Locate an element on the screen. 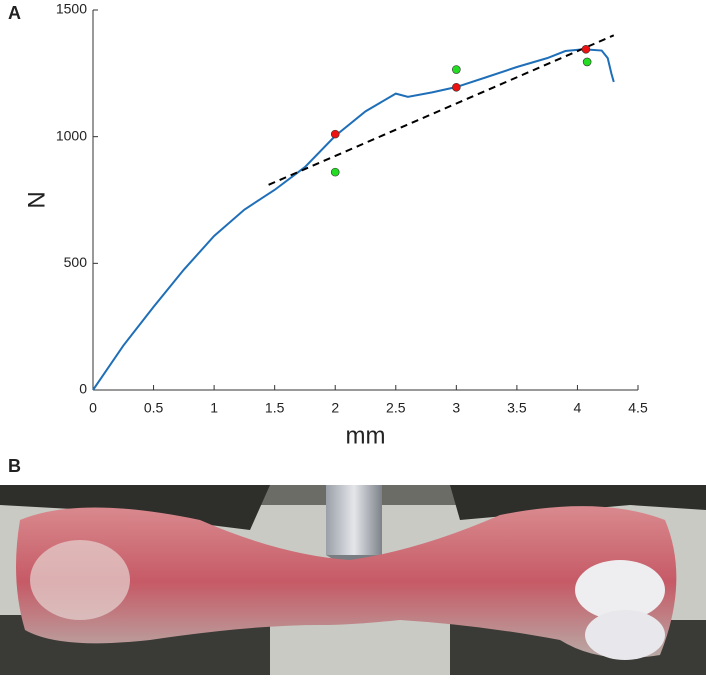  panel-label: B is located at coordinates (14, 466).